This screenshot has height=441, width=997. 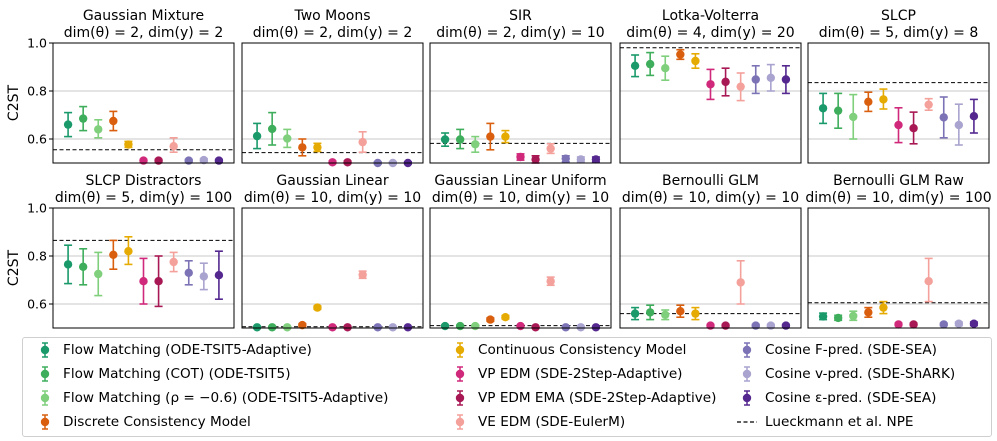 I want to click on subplot-title: Bernoulli GLM, so click(x=710, y=181).